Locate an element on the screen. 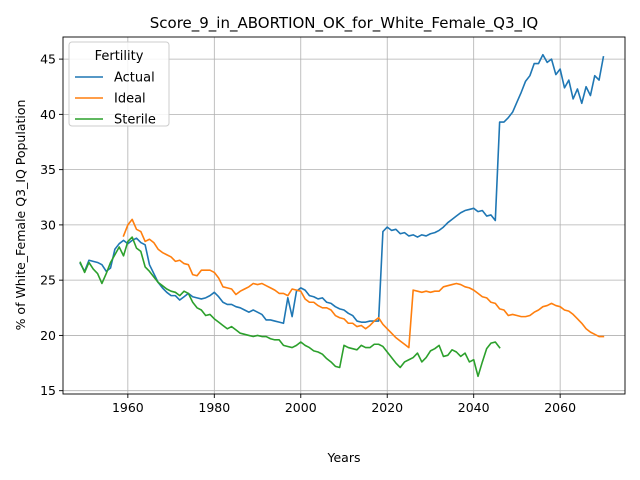 The height and width of the screenshot is (480, 640). y-axis-ticks: 15 20 25 30 35 40 45 is located at coordinates (51, 225).